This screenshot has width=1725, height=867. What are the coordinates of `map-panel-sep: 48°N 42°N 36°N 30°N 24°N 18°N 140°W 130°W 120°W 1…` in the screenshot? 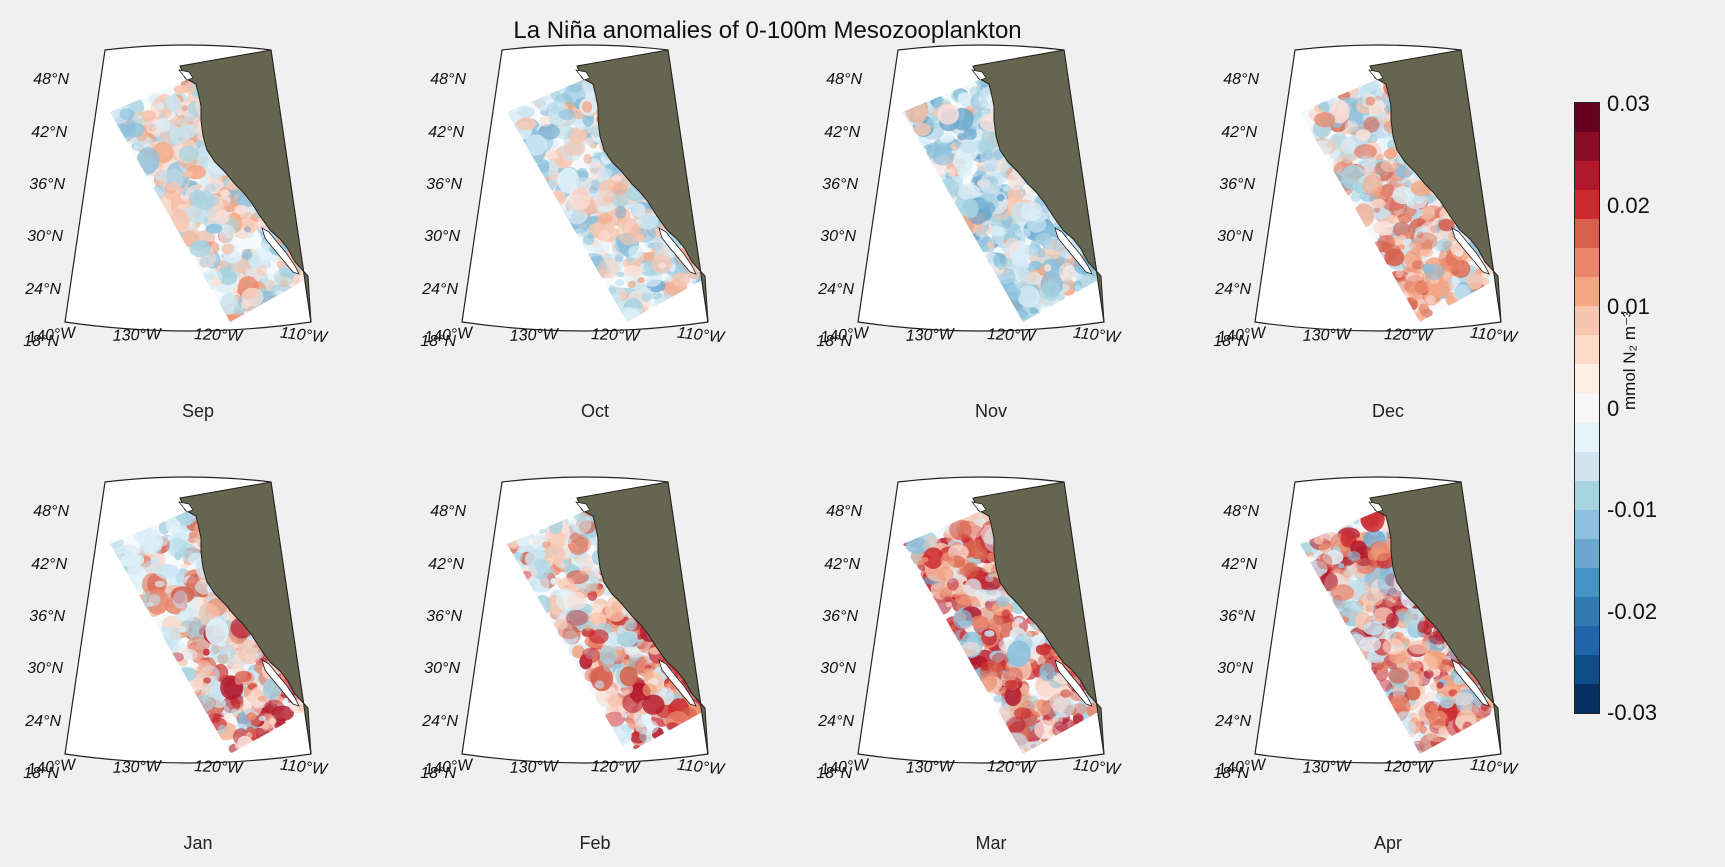 It's located at (215, 232).